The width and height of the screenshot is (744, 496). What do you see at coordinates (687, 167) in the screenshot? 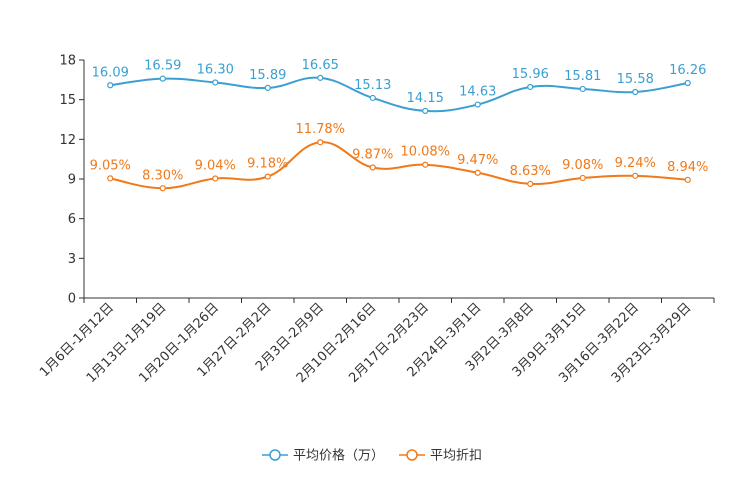
I see `data-label: 8.94%` at bounding box center [687, 167].